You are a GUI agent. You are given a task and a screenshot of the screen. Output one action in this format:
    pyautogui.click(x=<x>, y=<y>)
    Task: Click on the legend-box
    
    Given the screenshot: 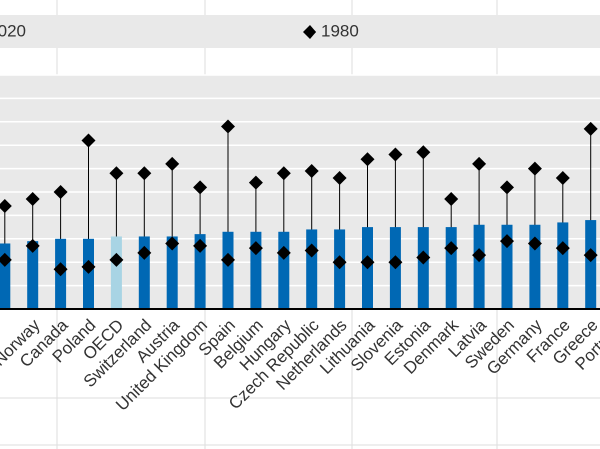 What is the action you would take?
    pyautogui.click(x=300, y=31)
    